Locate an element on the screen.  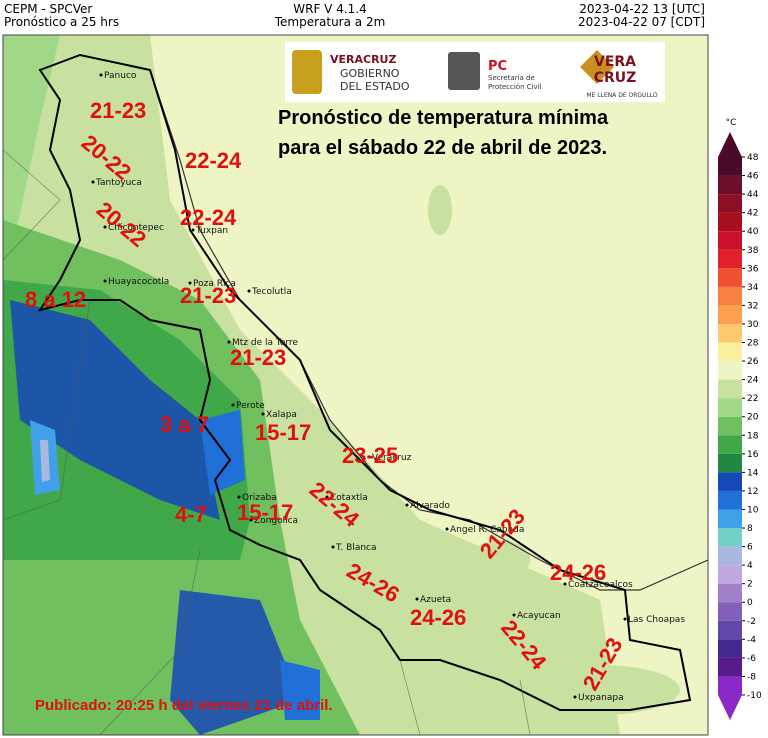
city-label: Huayacocotla is located at coordinates (138, 282).